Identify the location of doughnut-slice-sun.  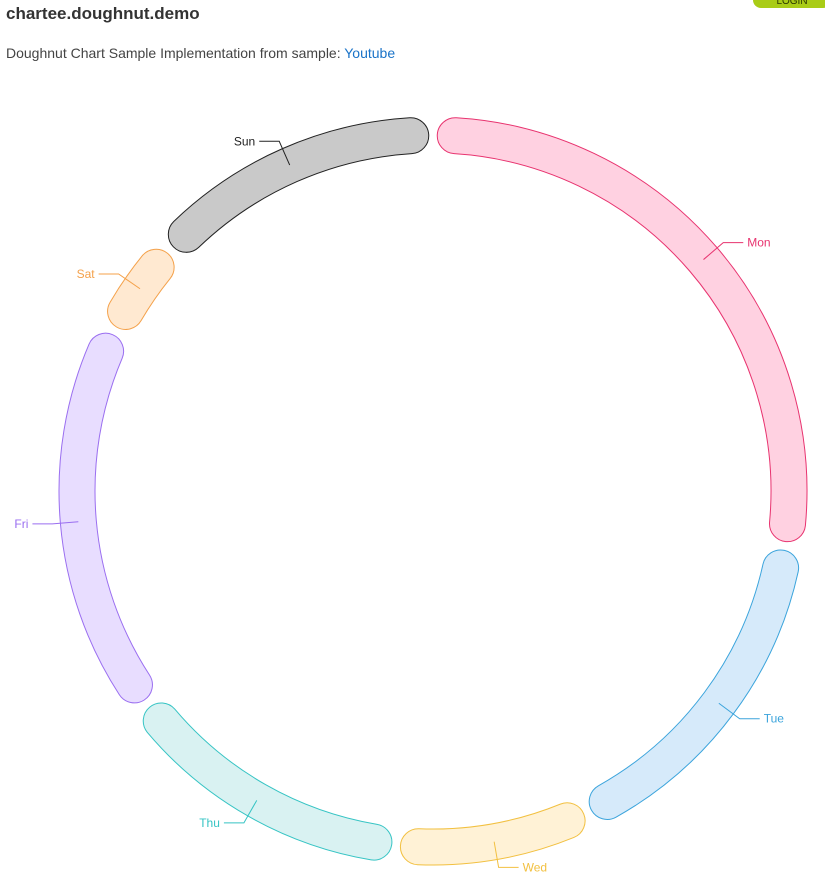
(298, 185).